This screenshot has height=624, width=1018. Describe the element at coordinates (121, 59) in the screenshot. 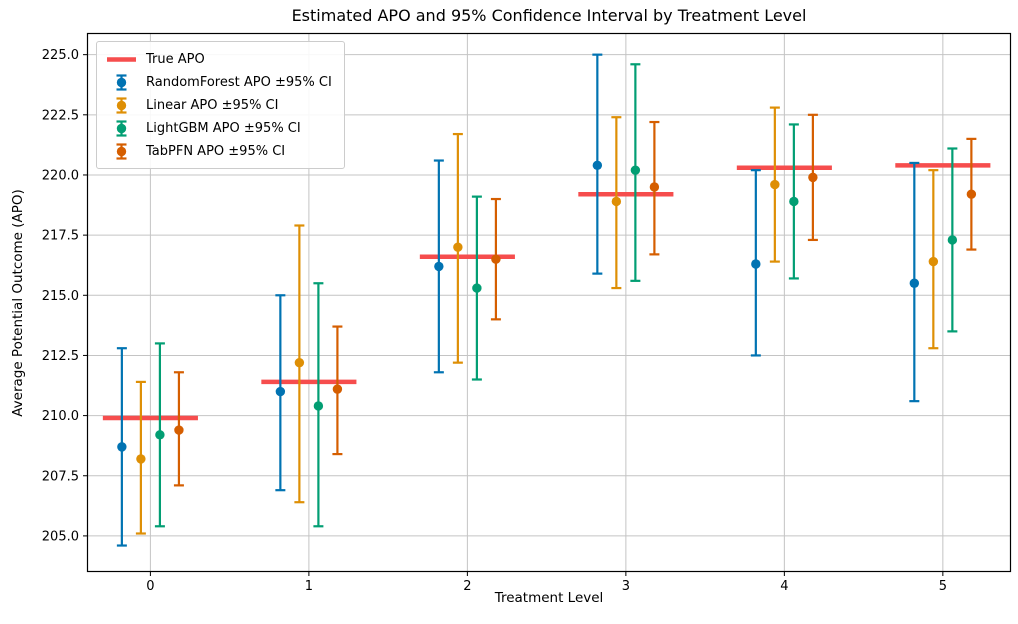

I see `true-apo-legend-glyph` at that location.